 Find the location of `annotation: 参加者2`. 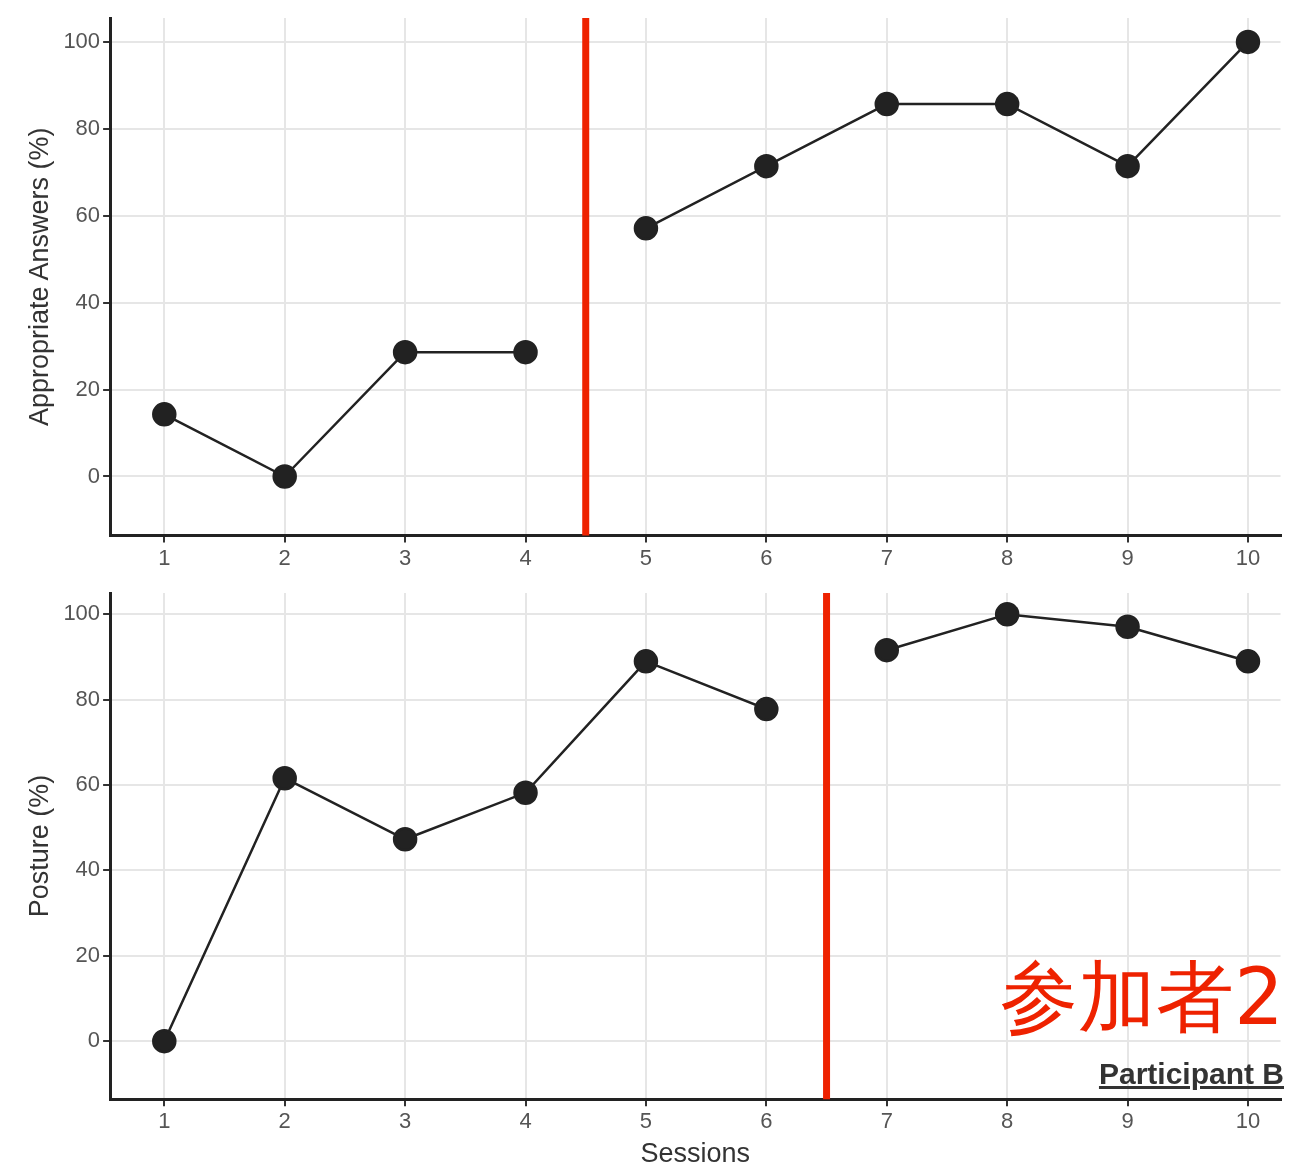

annotation: 参加者2 is located at coordinates (1142, 997).